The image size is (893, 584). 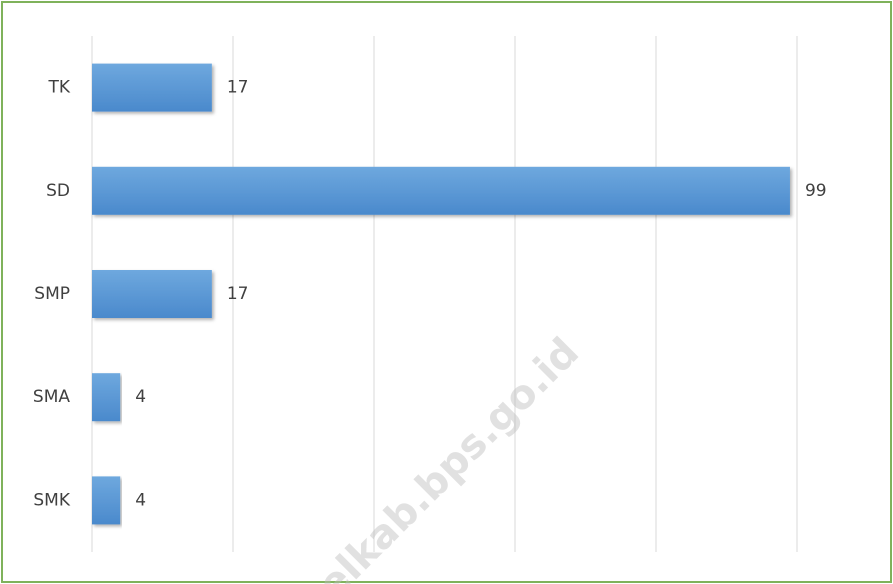 What do you see at coordinates (816, 191) in the screenshot?
I see `data-label: 99` at bounding box center [816, 191].